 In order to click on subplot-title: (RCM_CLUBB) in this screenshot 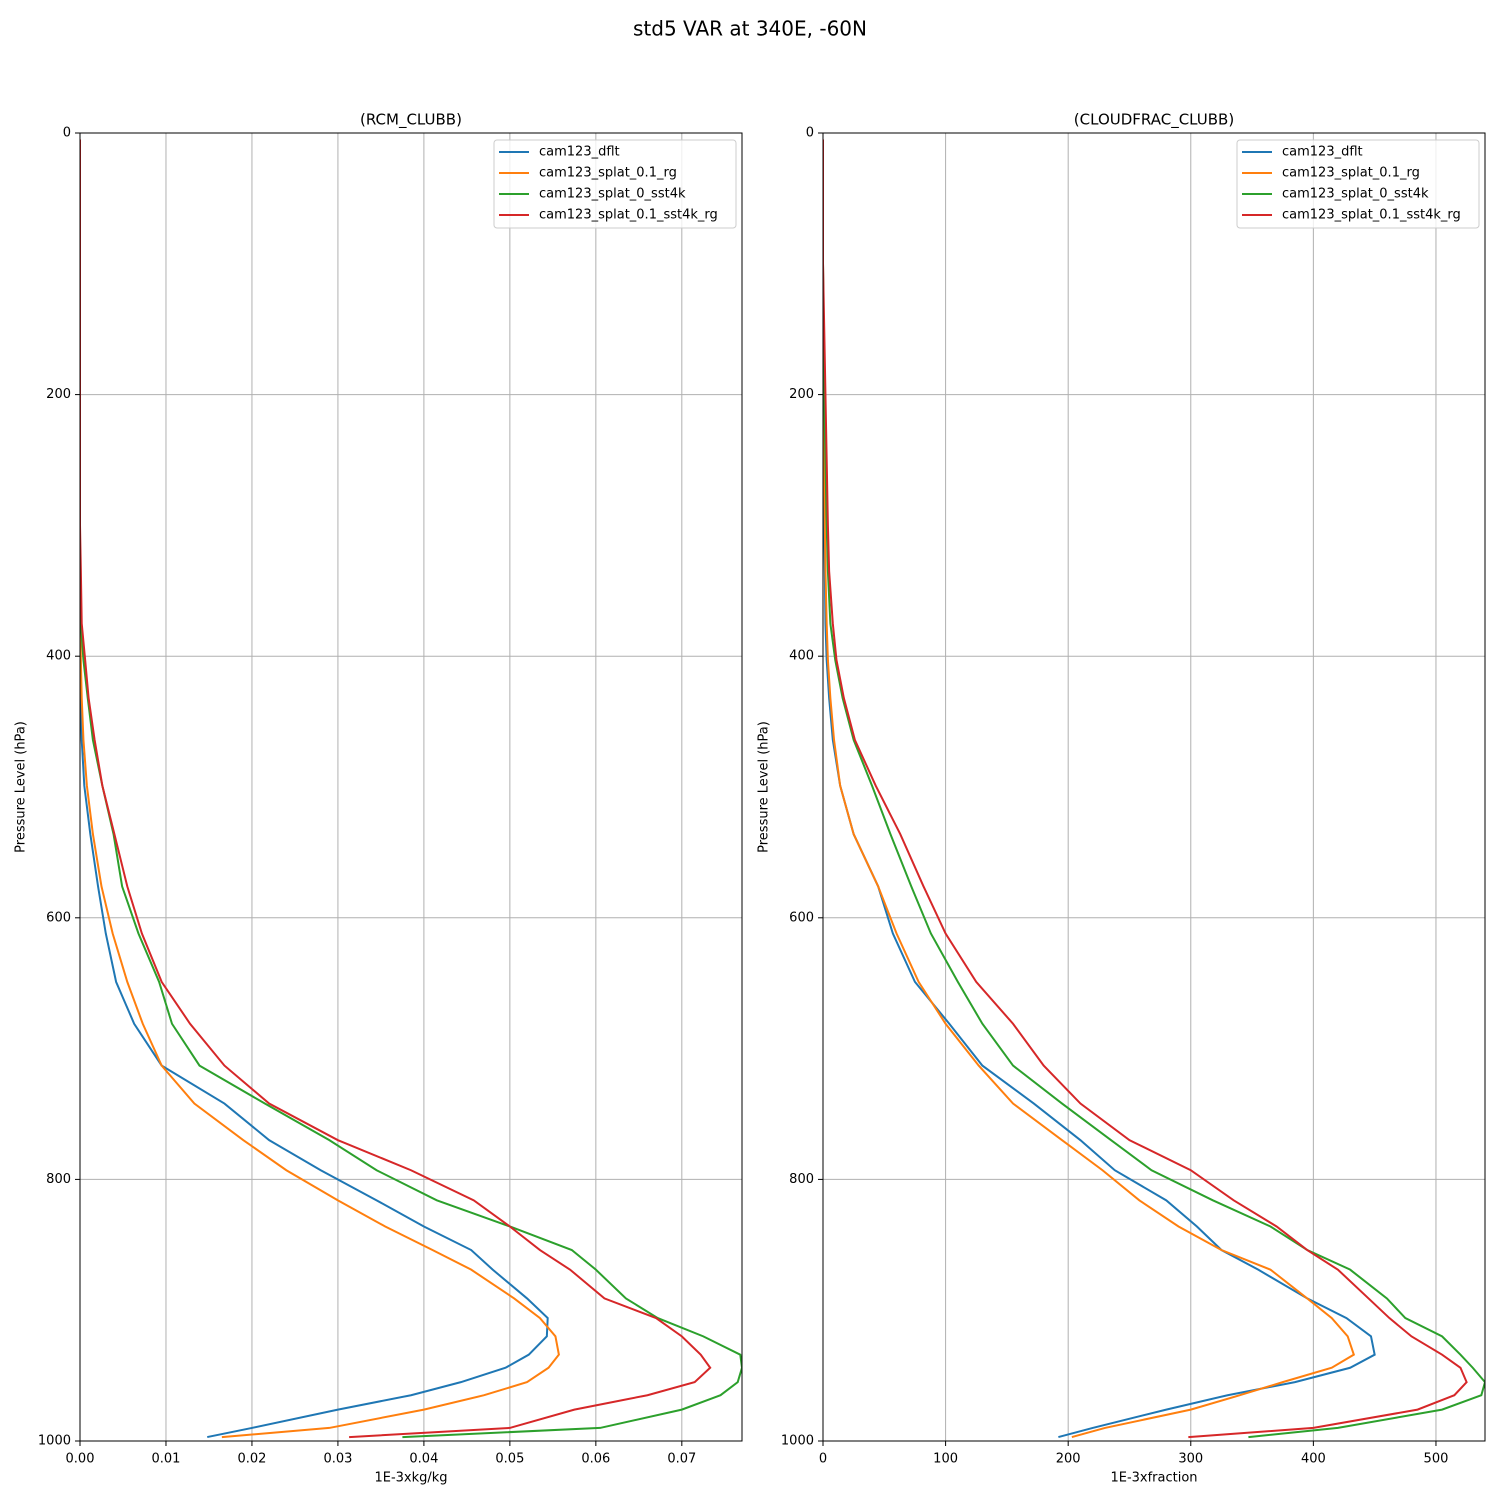, I will do `click(411, 120)`.